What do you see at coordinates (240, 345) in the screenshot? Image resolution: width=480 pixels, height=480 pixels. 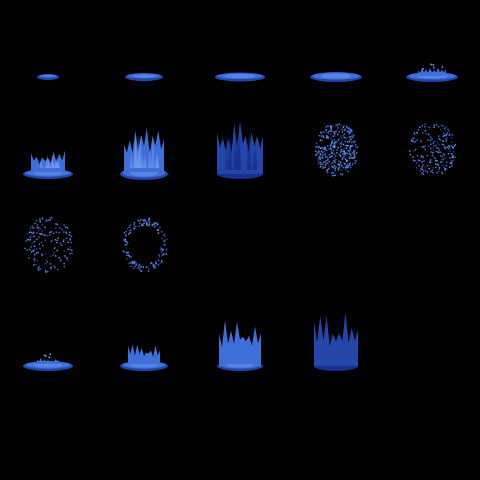 I see `flame-medium-sprite` at bounding box center [240, 345].